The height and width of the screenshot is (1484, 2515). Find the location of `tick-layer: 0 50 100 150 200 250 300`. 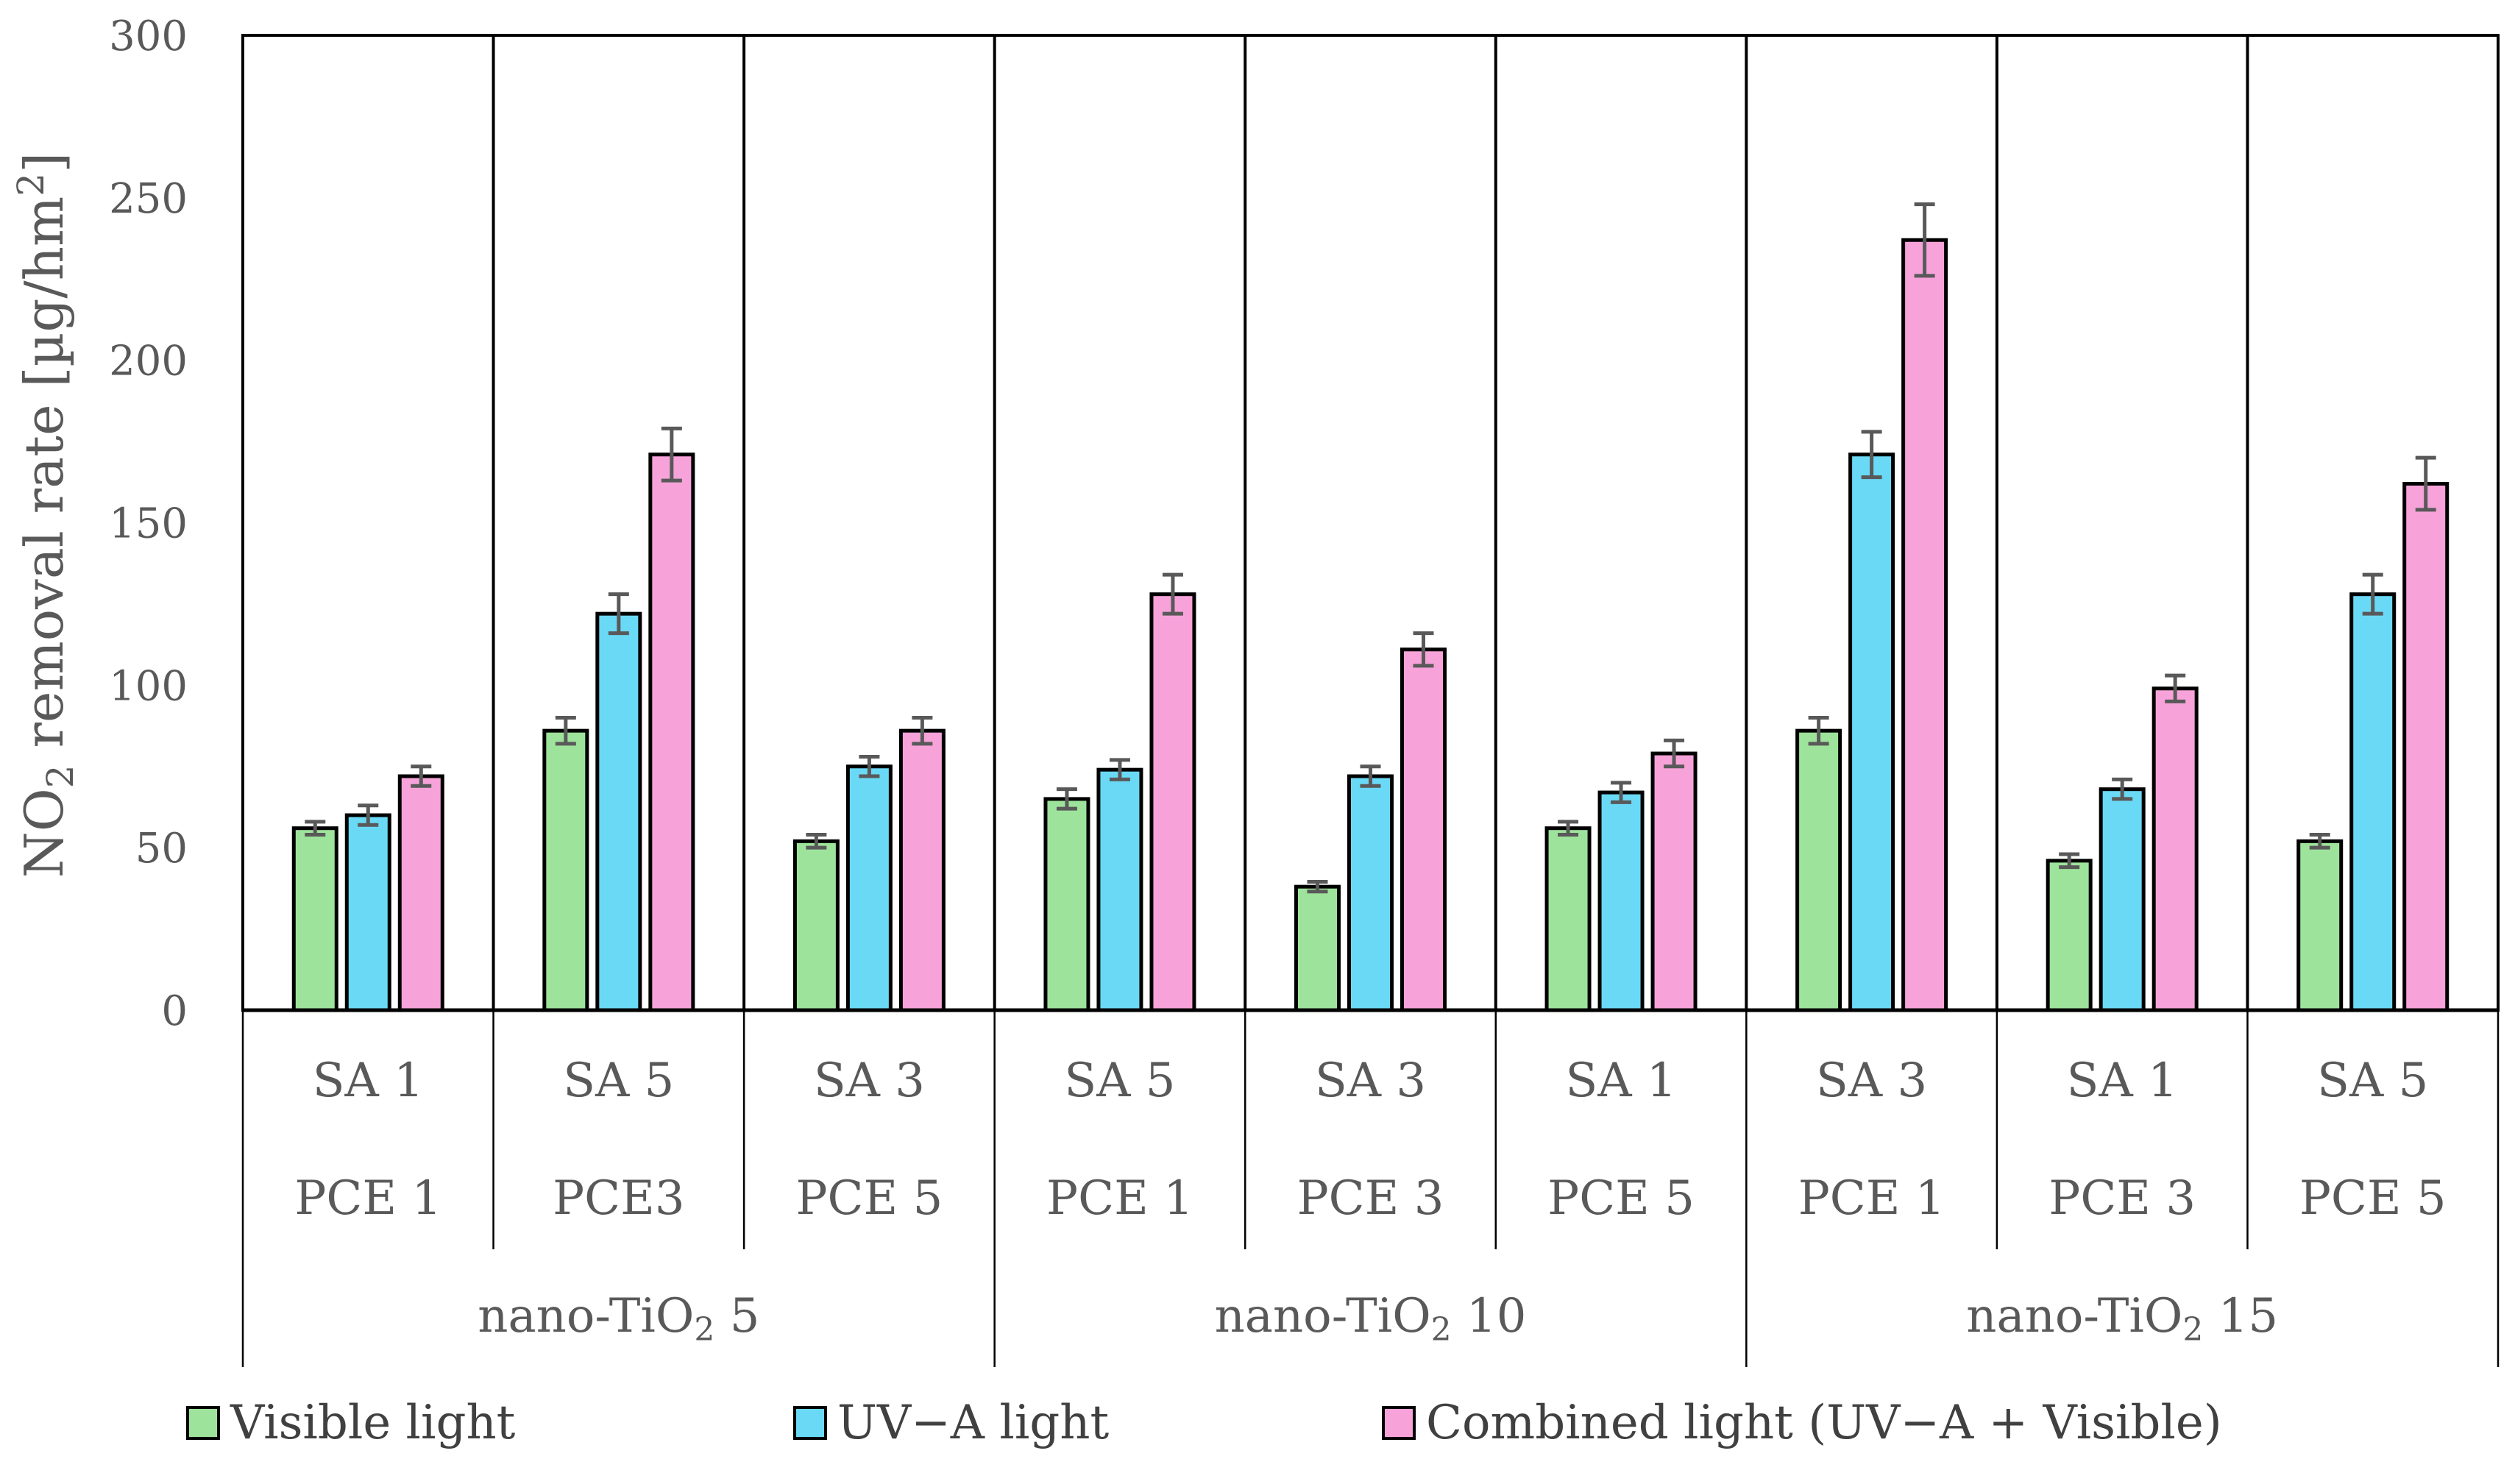

tick-layer: 0 50 100 150 200 250 300 is located at coordinates (148, 524).